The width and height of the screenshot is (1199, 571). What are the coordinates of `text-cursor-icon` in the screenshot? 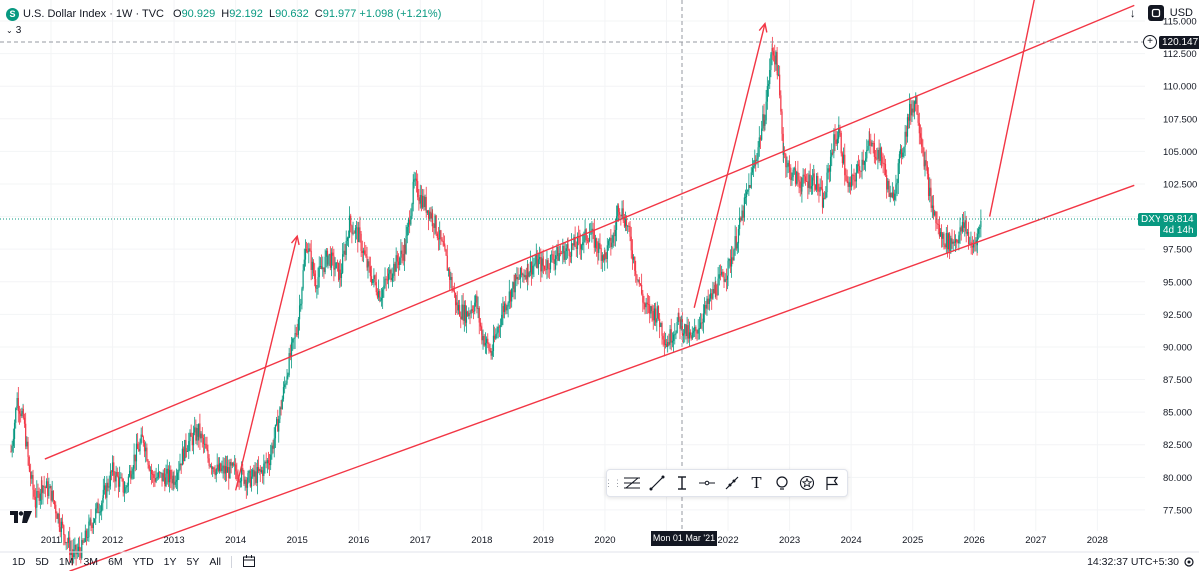 It's located at (681, 483).